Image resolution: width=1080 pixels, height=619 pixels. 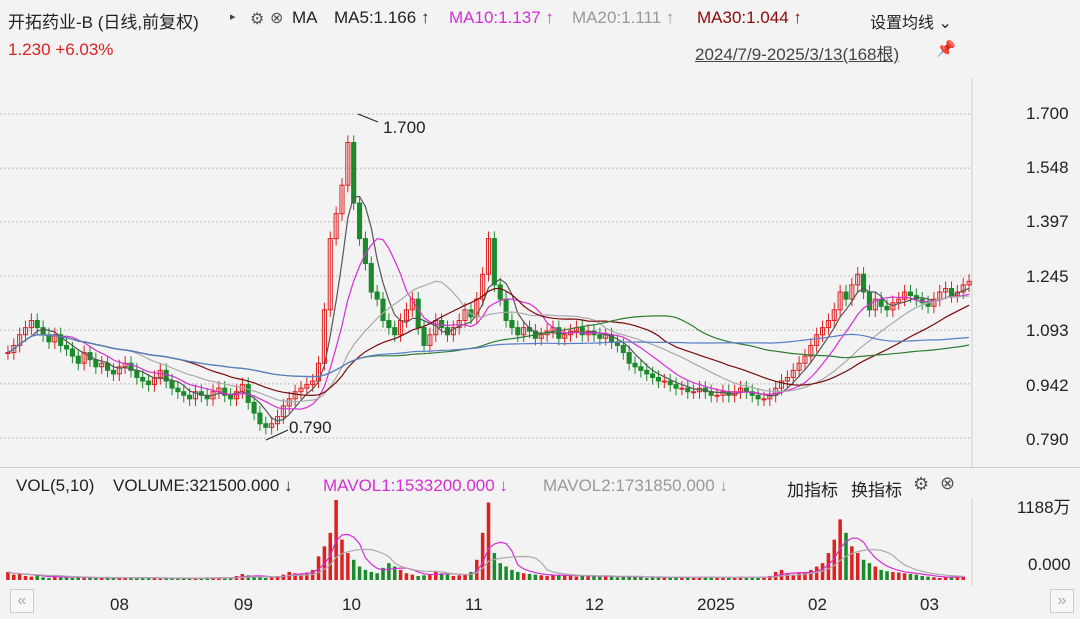 I want to click on date-range-link: 2024/7/9-2025/3/13(168根), so click(x=797, y=54).